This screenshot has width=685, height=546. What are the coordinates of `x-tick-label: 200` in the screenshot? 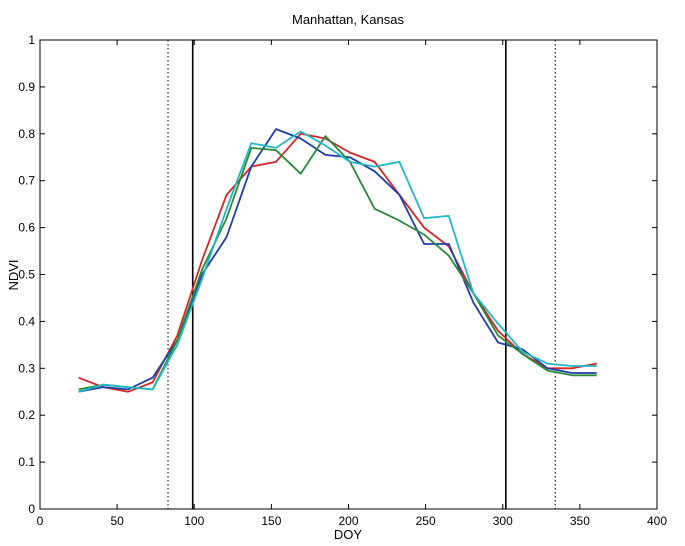 It's located at (348, 521).